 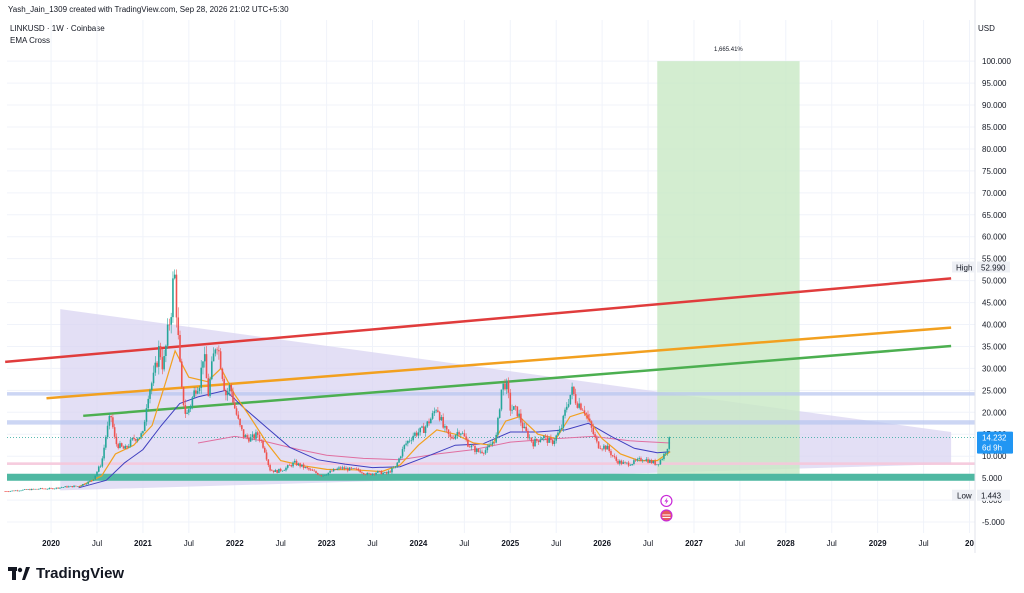 I want to click on y-tick-label: 95.000, so click(x=994, y=83).